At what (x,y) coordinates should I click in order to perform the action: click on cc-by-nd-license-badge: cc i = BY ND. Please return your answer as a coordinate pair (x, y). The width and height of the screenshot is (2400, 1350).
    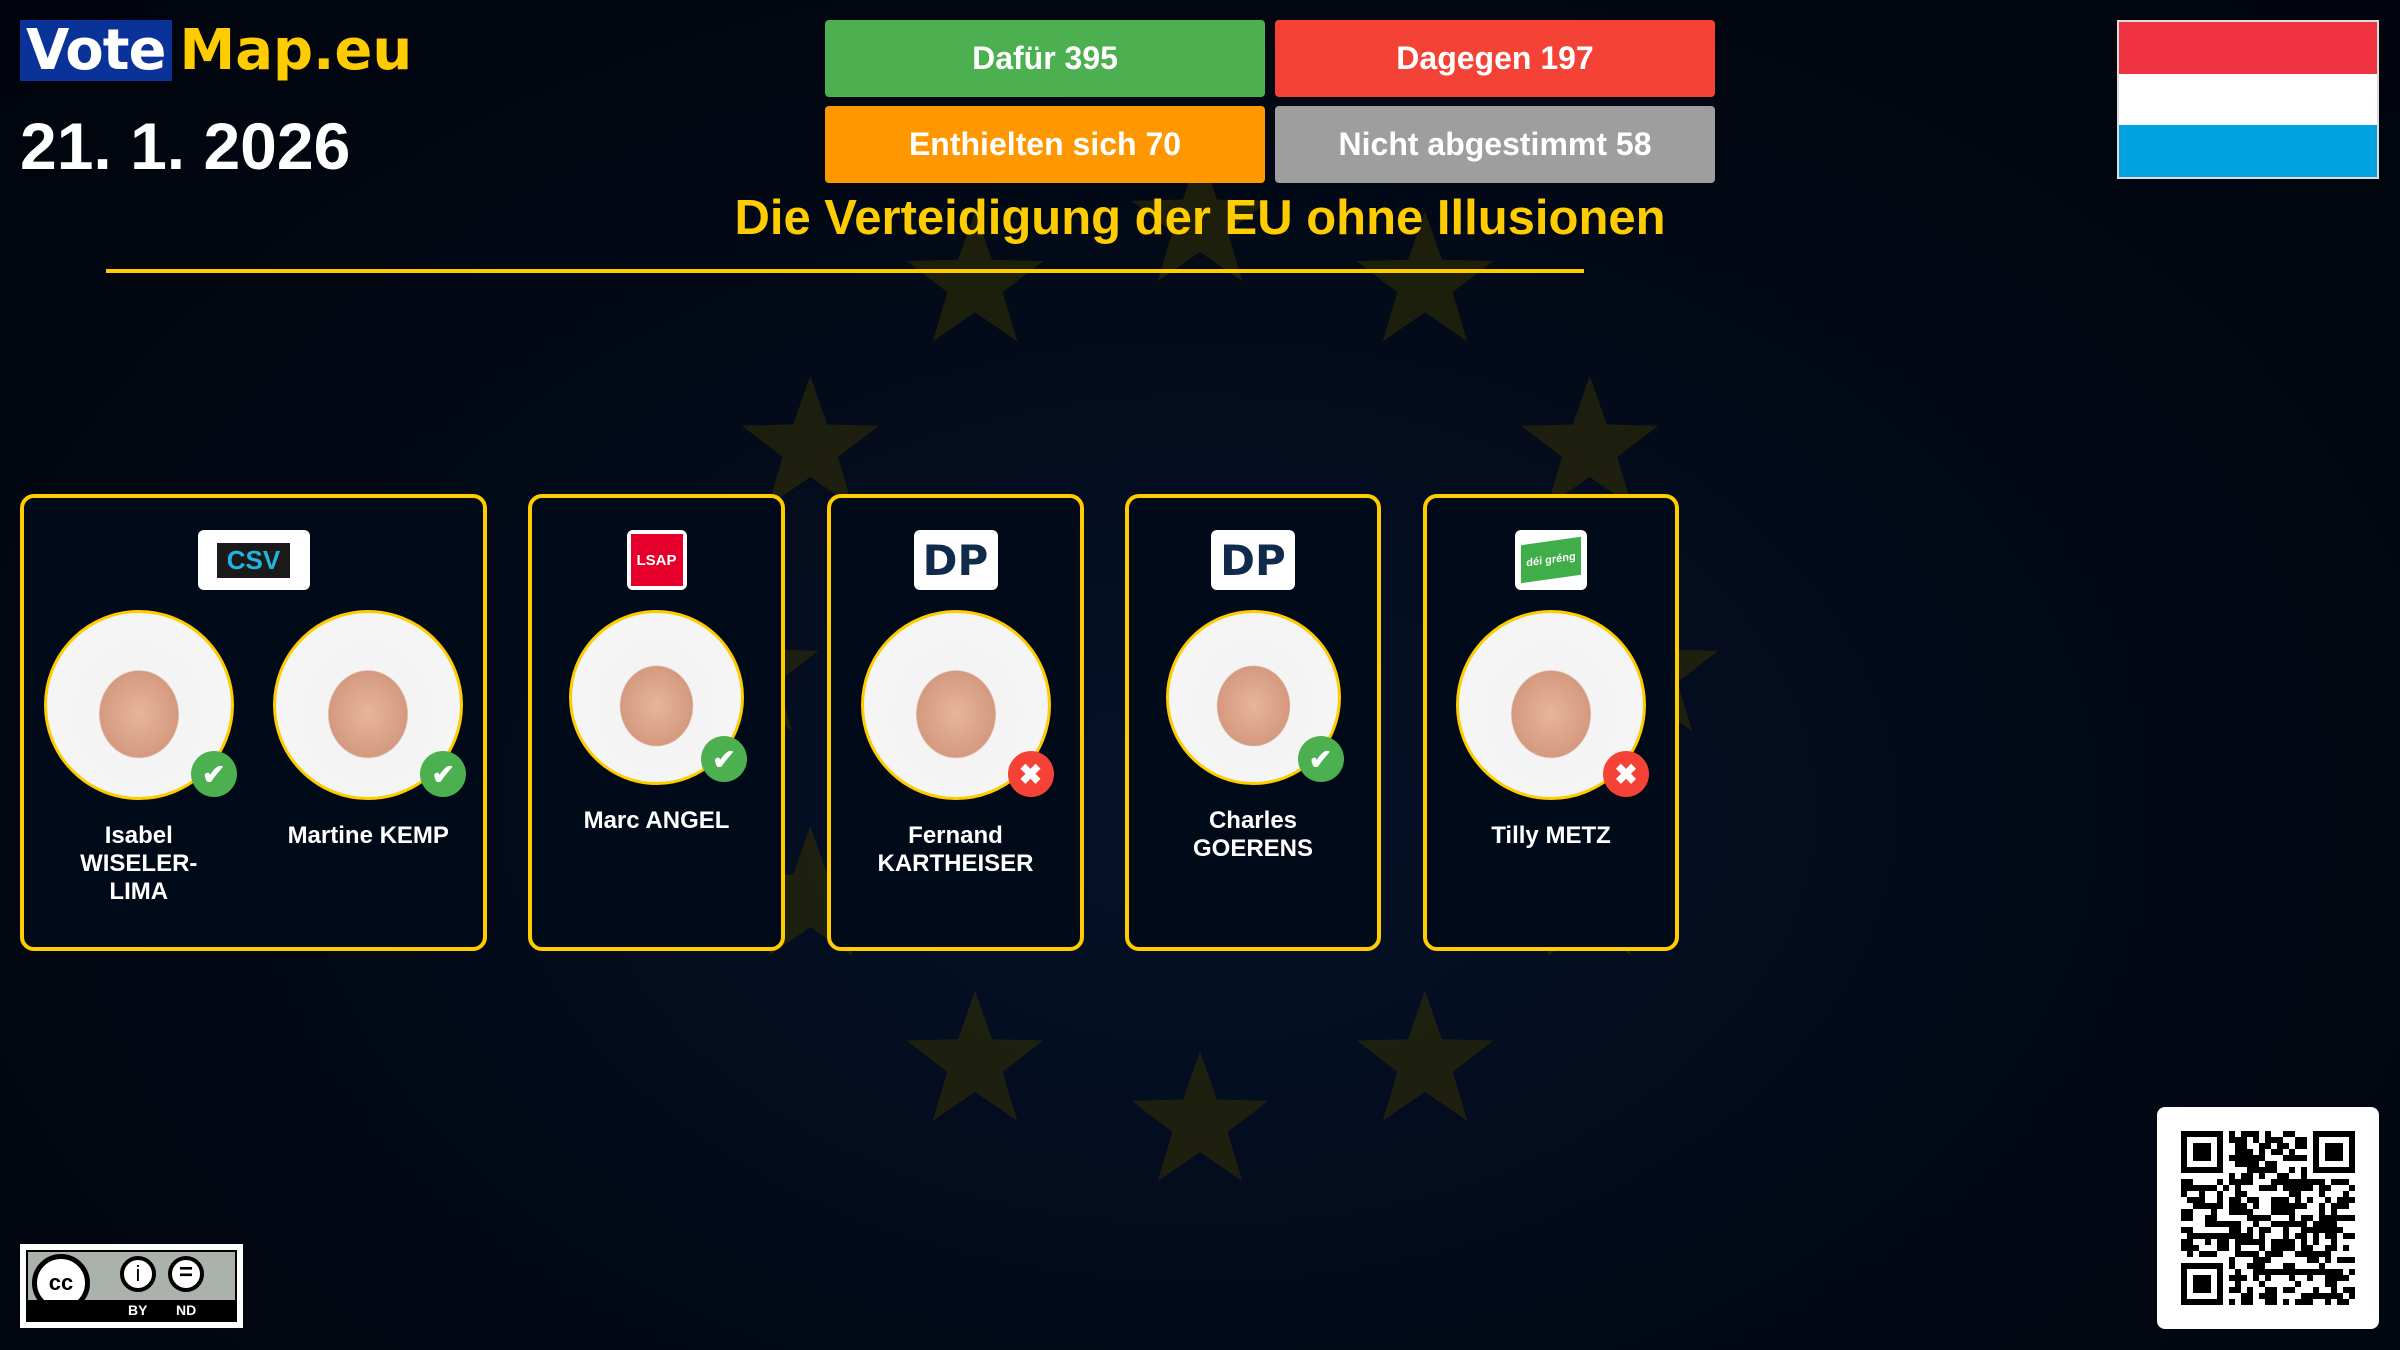
    Looking at the image, I should click on (131, 1286).